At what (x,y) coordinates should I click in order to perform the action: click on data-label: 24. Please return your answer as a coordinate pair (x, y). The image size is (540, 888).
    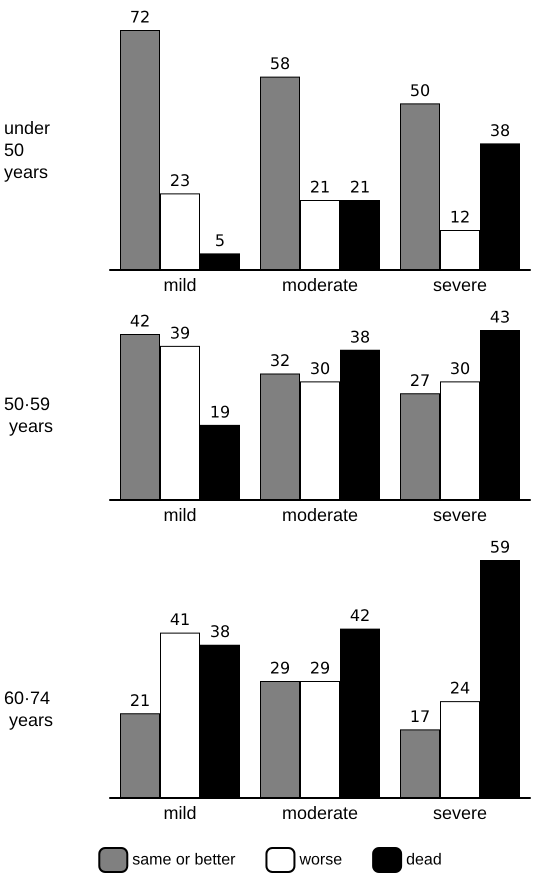
    Looking at the image, I should click on (460, 688).